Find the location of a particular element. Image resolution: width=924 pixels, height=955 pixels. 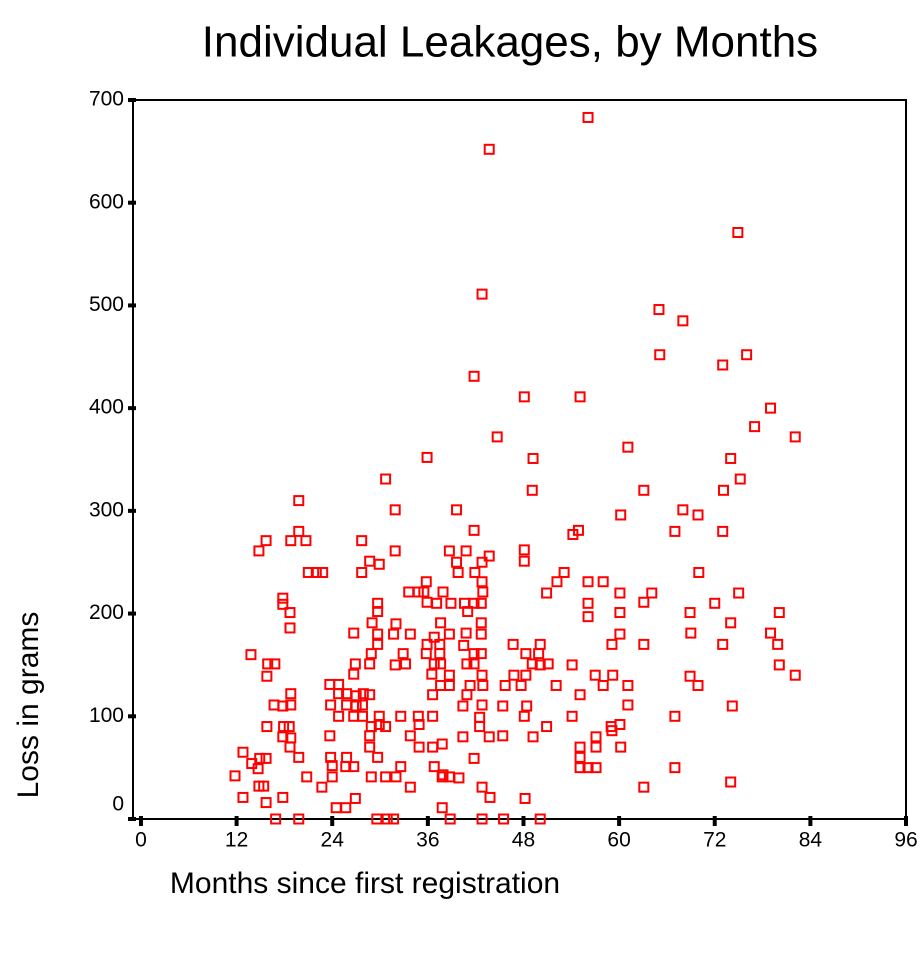

x-tick-label: 12 is located at coordinates (236, 840).